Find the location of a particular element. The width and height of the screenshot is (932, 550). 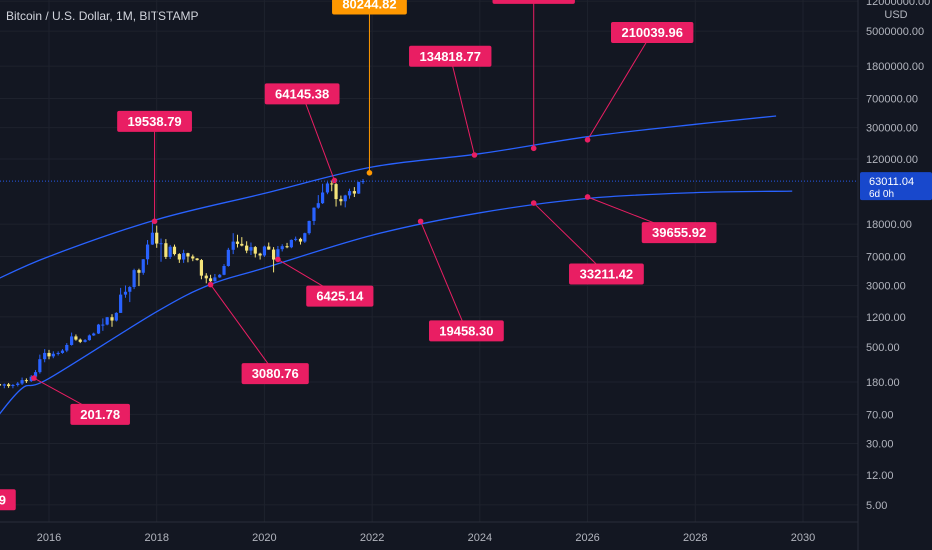

x-tick-label: 2024 is located at coordinates (480, 538).